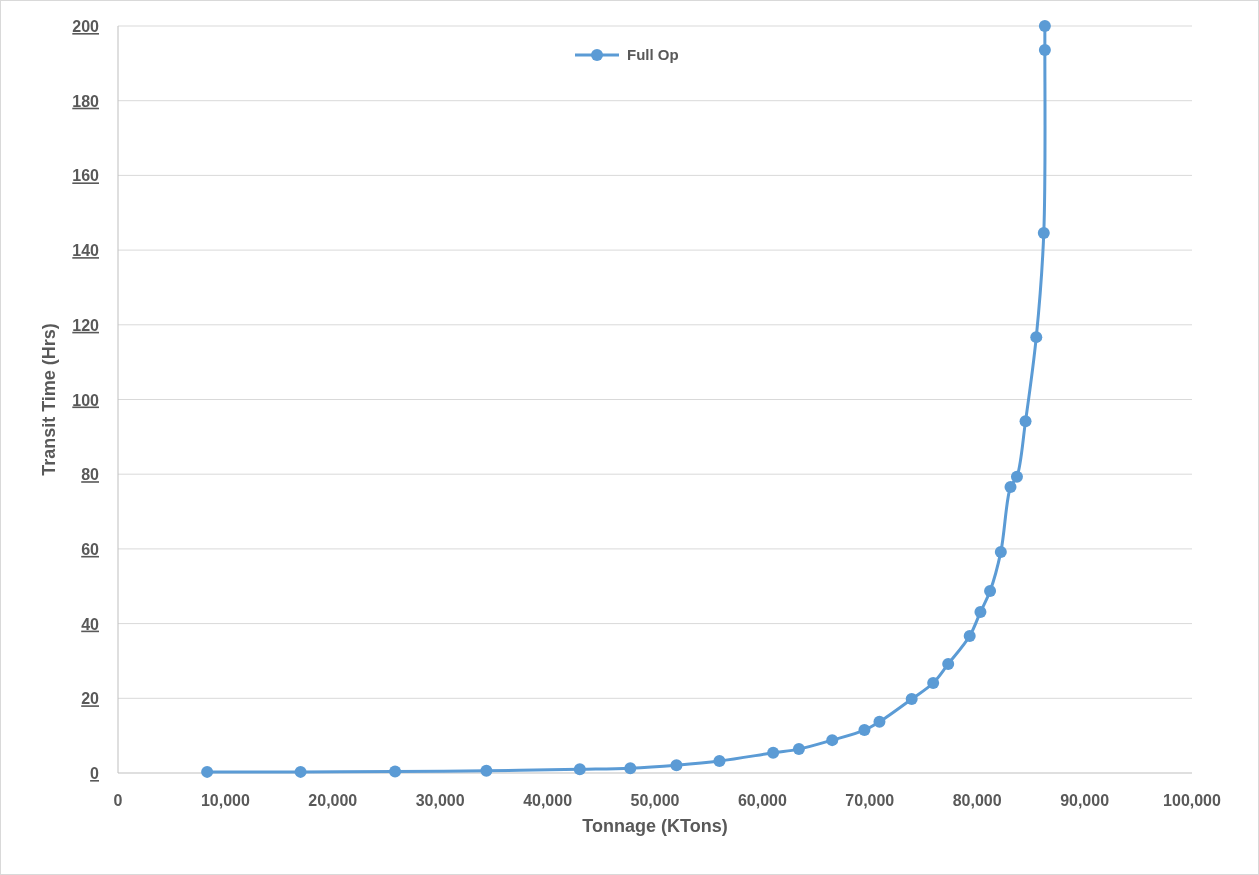 This screenshot has height=875, width=1259. Describe the element at coordinates (90, 699) in the screenshot. I see `y-tick-label: 20` at that location.